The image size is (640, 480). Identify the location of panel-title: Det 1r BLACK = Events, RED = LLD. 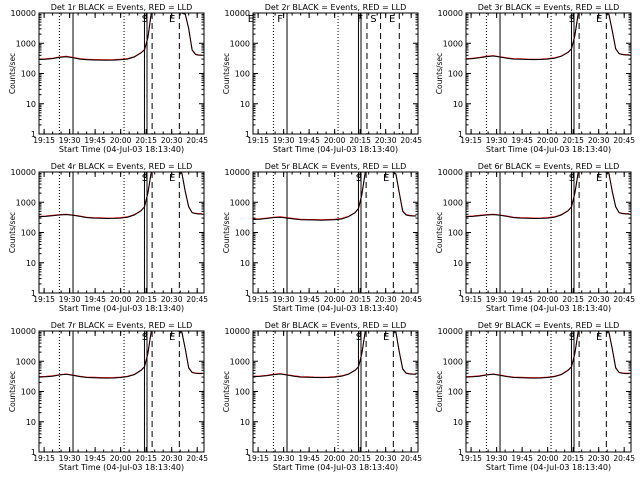
(122, 7).